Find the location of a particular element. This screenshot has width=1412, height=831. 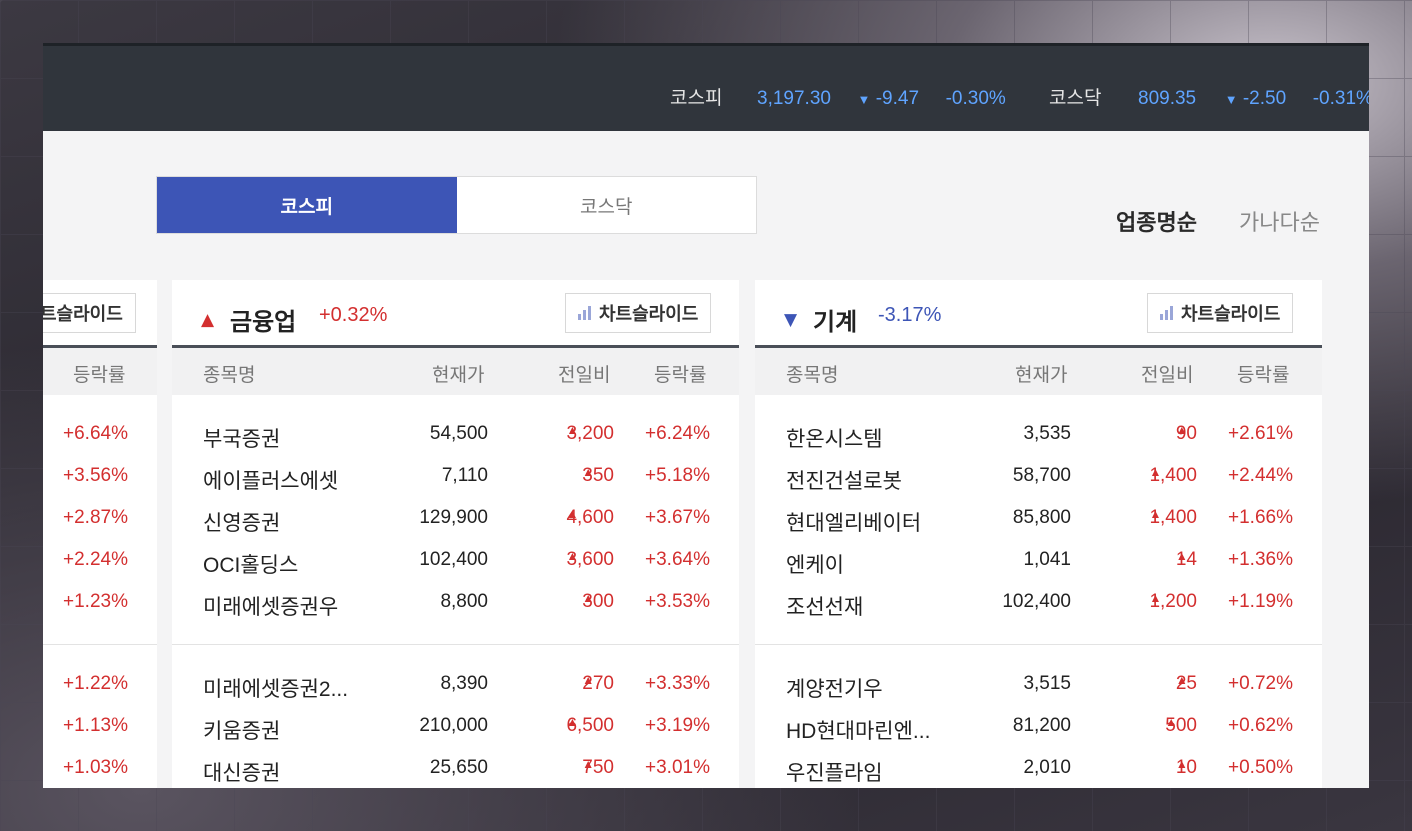

stock-row: 전진건설로봇 58,700 ▲ 1,400 +2.44% is located at coordinates (1038, 486).